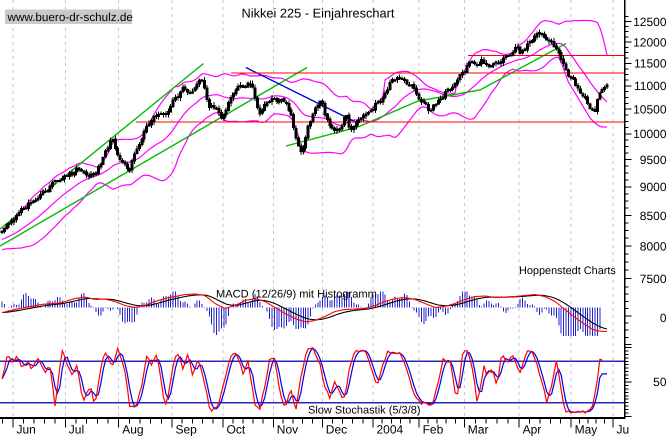 The image size is (672, 444). I want to click on svg-text: Dec, so click(336, 429).